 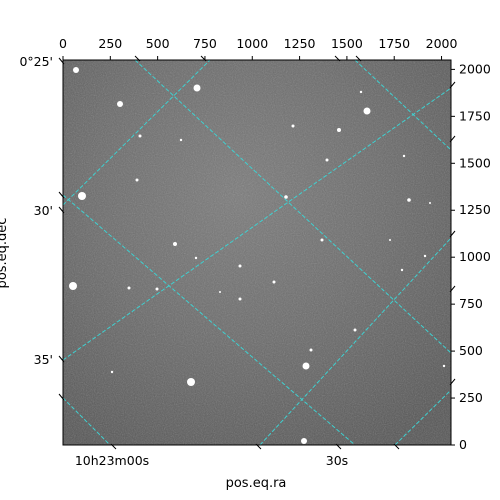 What do you see at coordinates (5, 253) in the screenshot?
I see `y-axis-label: pos.eq.dec` at bounding box center [5, 253].